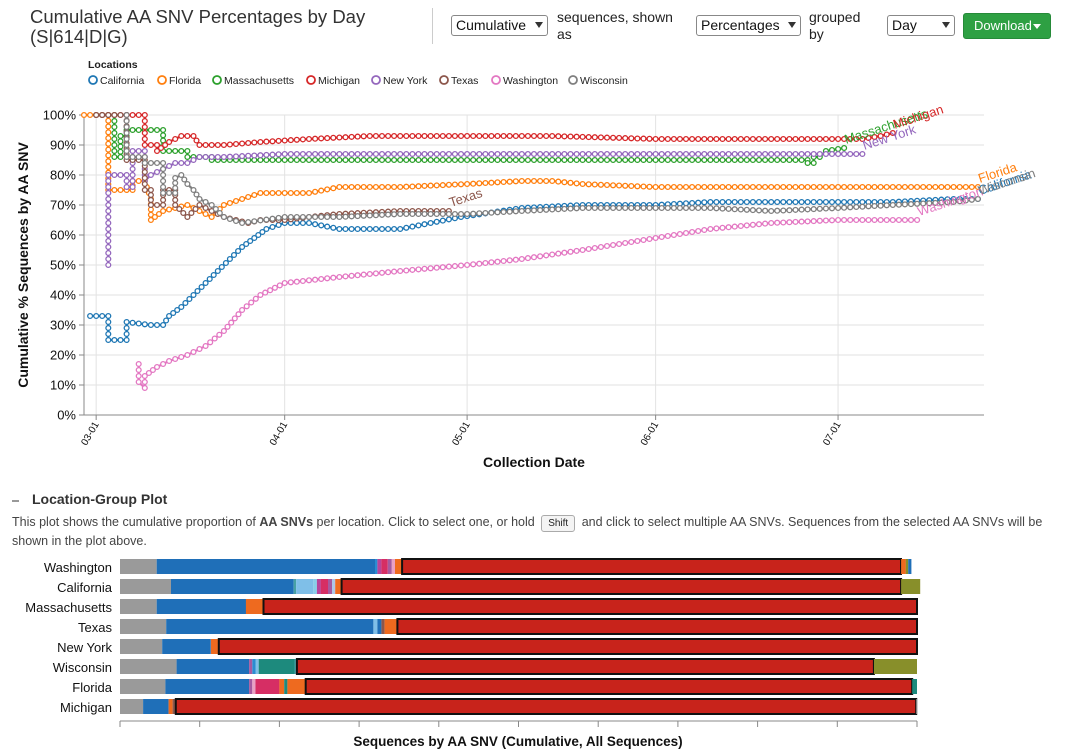 This screenshot has width=1070, height=754. I want to click on legend-item-california: California, so click(116, 81).